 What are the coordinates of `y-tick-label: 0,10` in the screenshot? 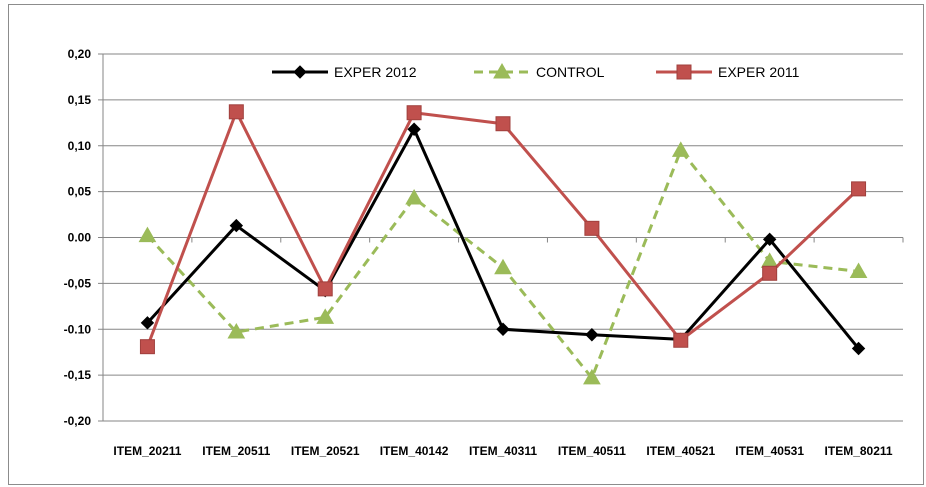 It's located at (80, 146).